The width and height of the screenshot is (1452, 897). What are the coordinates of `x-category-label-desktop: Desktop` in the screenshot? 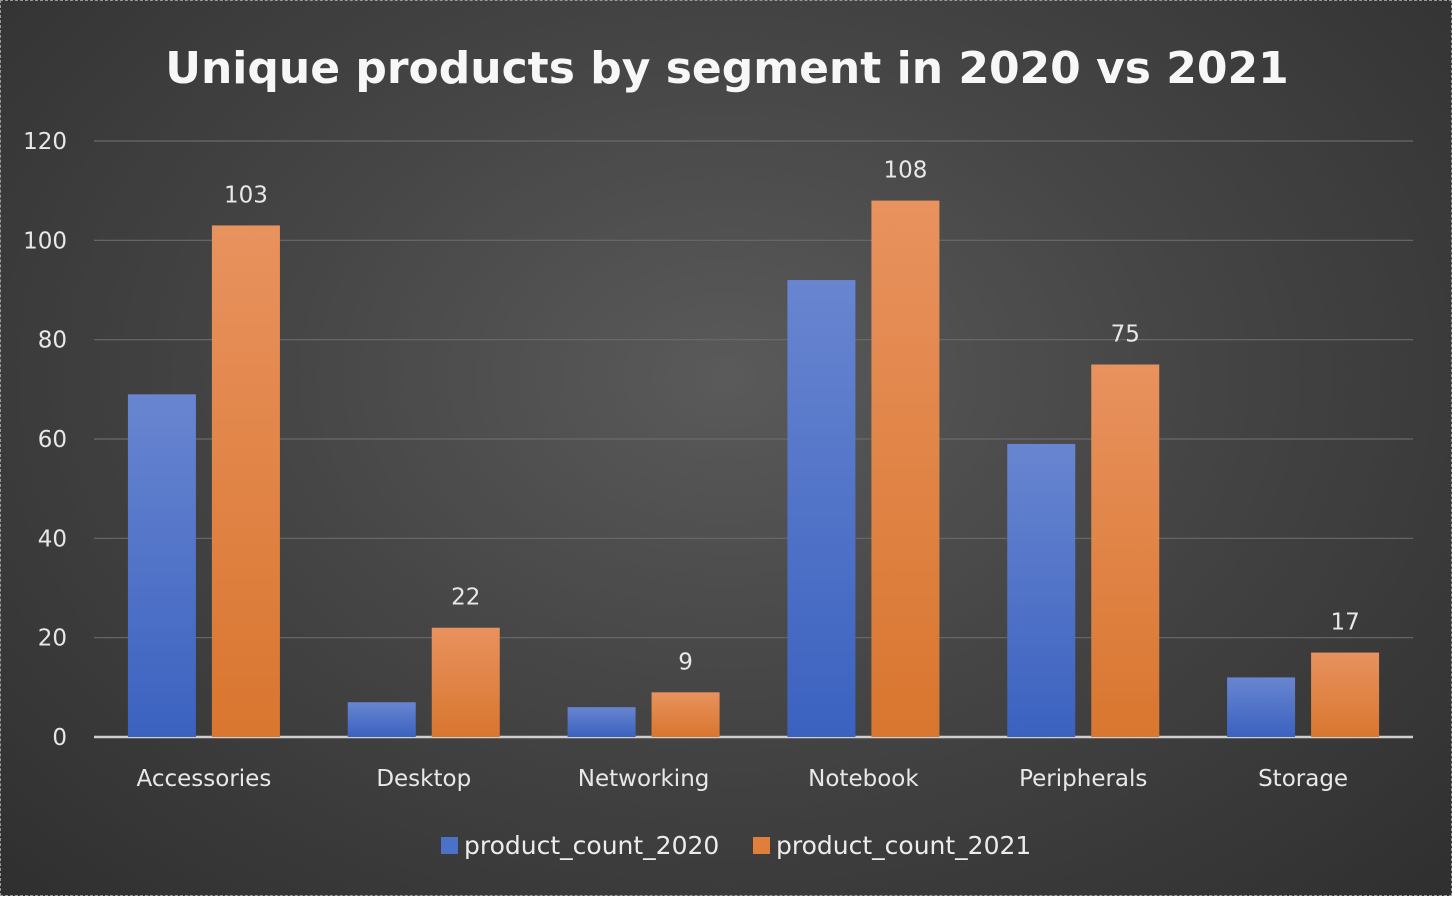 It's located at (423, 779).